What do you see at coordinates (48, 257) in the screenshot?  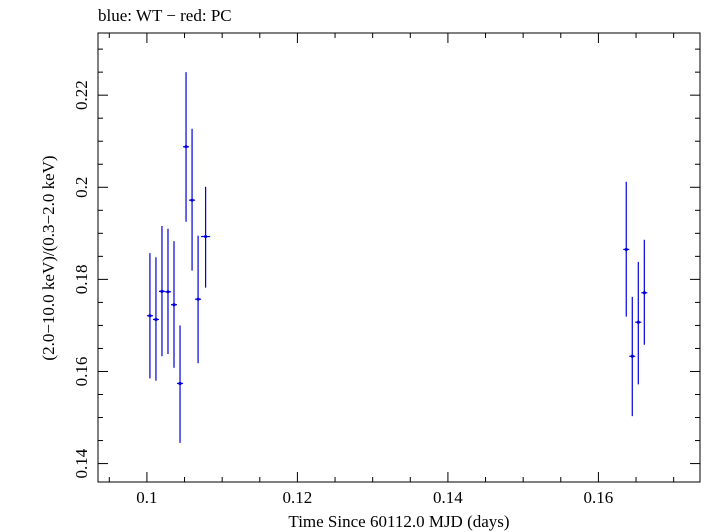 I see `y-axis-label: (2.0−10.0 keV)/(0.3−2.0 keV)` at bounding box center [48, 257].